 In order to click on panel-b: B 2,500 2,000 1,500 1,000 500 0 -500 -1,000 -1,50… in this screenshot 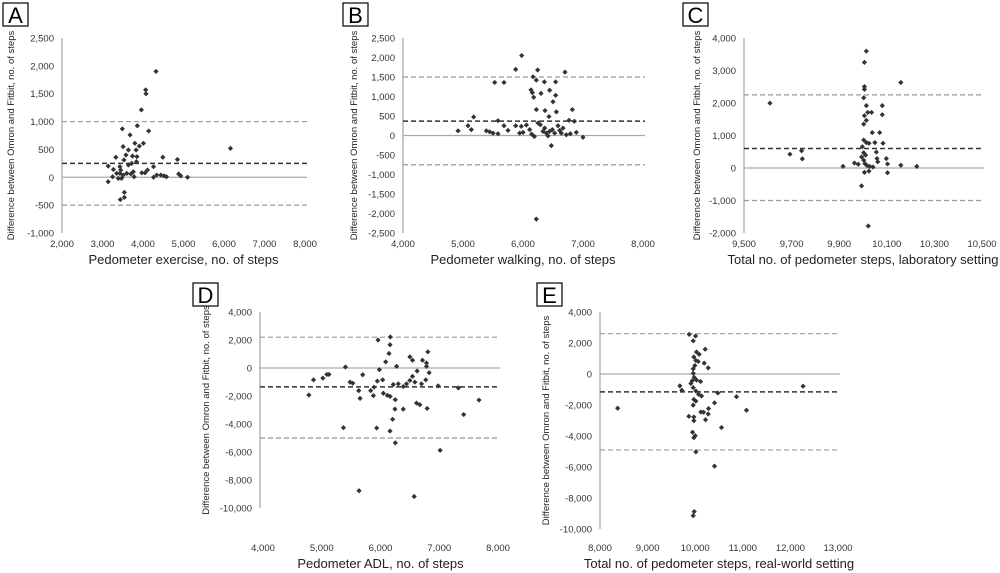, I will do `click(498, 134)`.